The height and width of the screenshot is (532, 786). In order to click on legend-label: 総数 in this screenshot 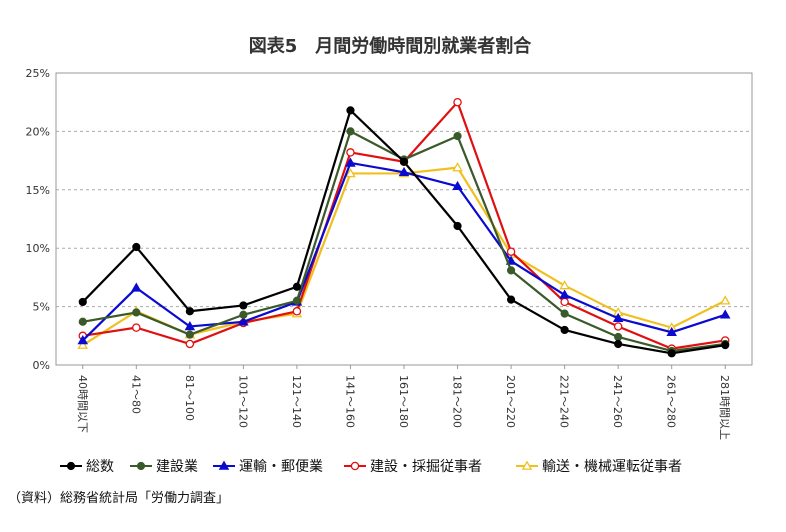, I will do `click(100, 467)`.